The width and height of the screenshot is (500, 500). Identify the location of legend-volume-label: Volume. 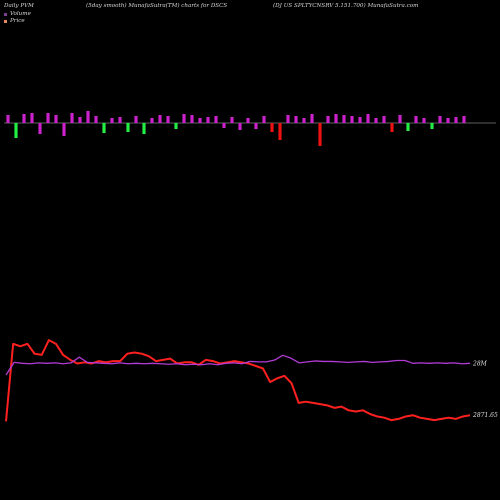
(20, 14).